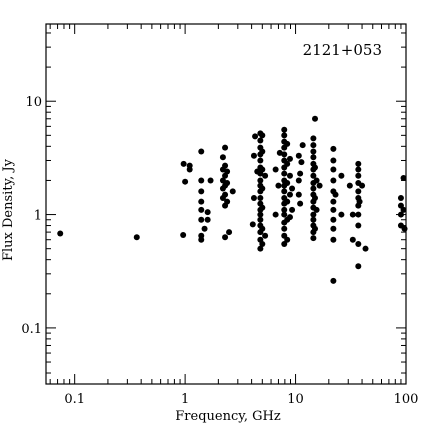 This screenshot has height=431, width=431. What do you see at coordinates (342, 50) in the screenshot?
I see `source-annotation: 2121+053` at bounding box center [342, 50].